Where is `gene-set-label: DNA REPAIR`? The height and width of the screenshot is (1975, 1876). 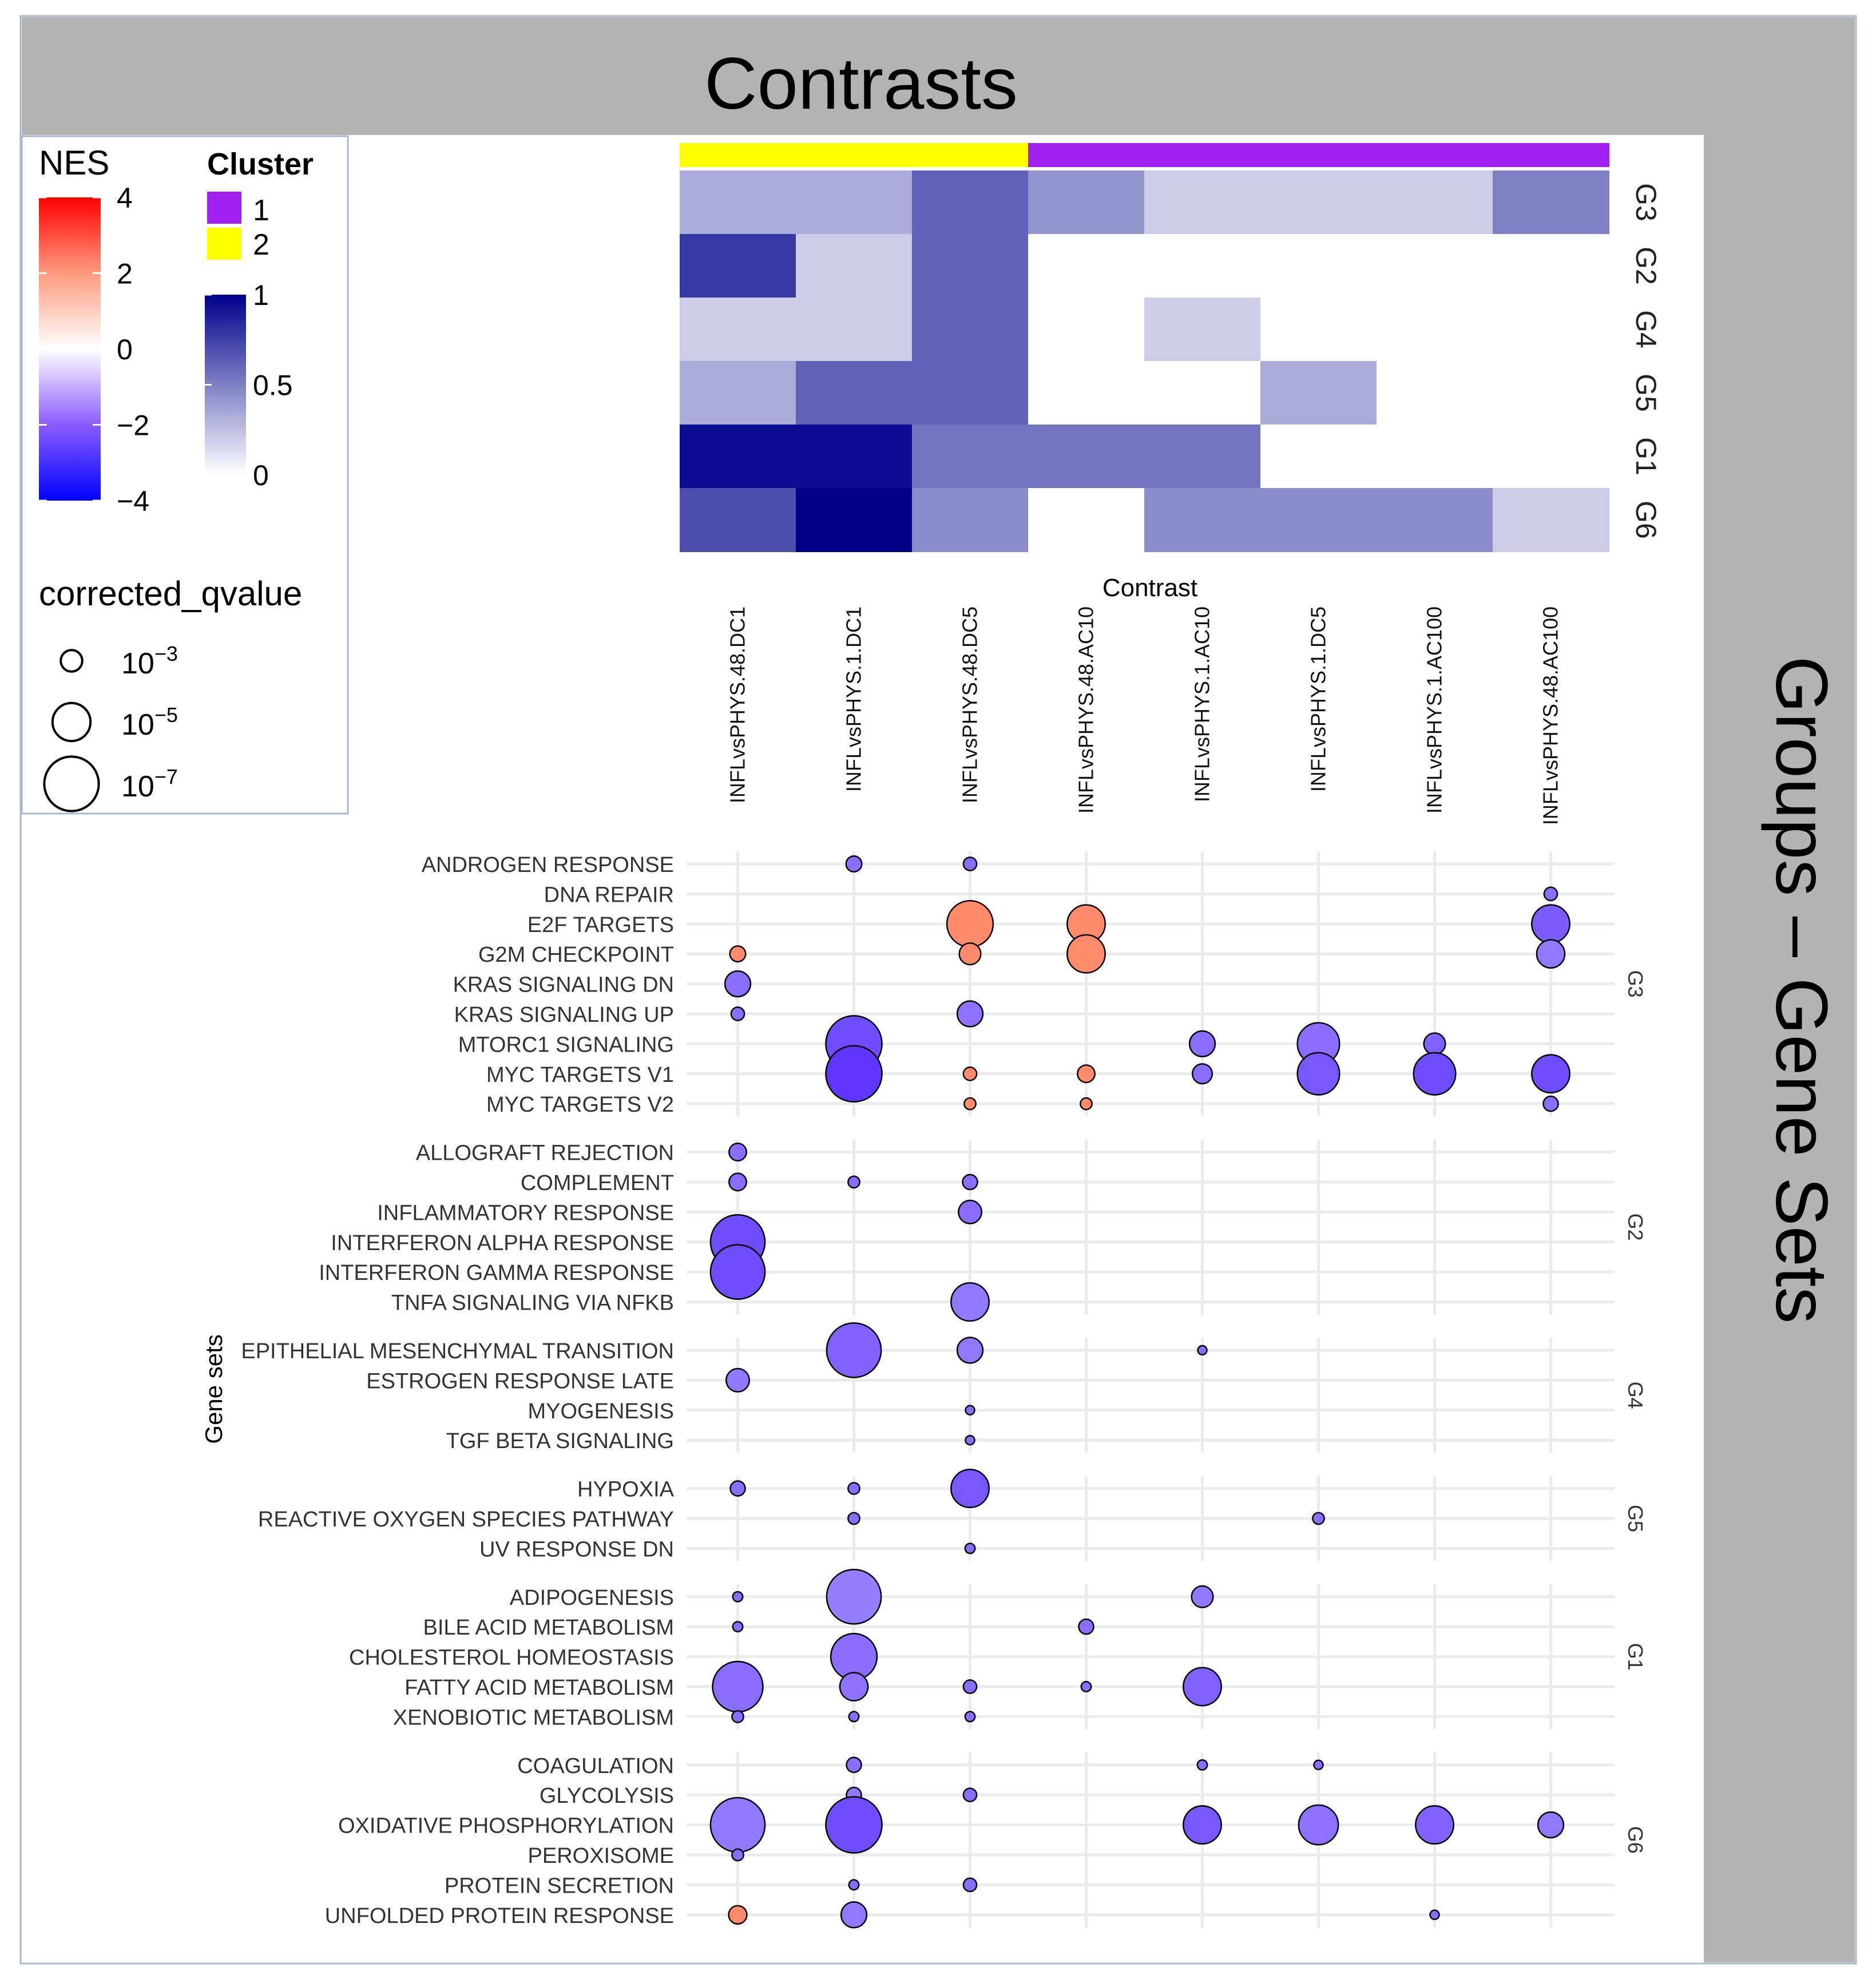 gene-set-label: DNA REPAIR is located at coordinates (609, 895).